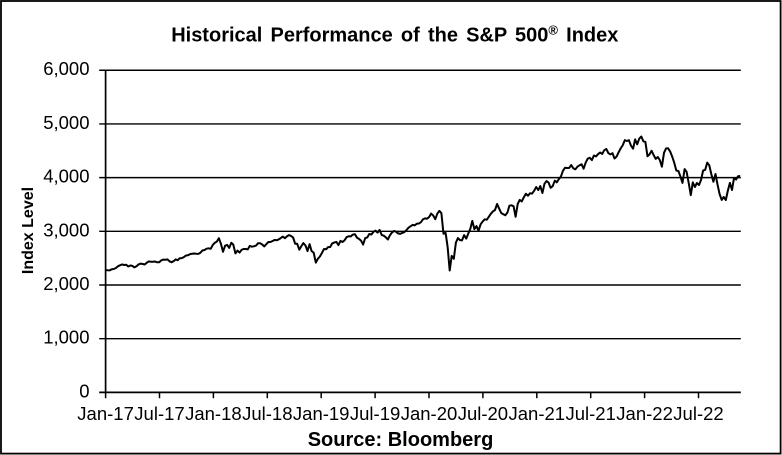  I want to click on svg-text: Jan-17, so click(105, 413).